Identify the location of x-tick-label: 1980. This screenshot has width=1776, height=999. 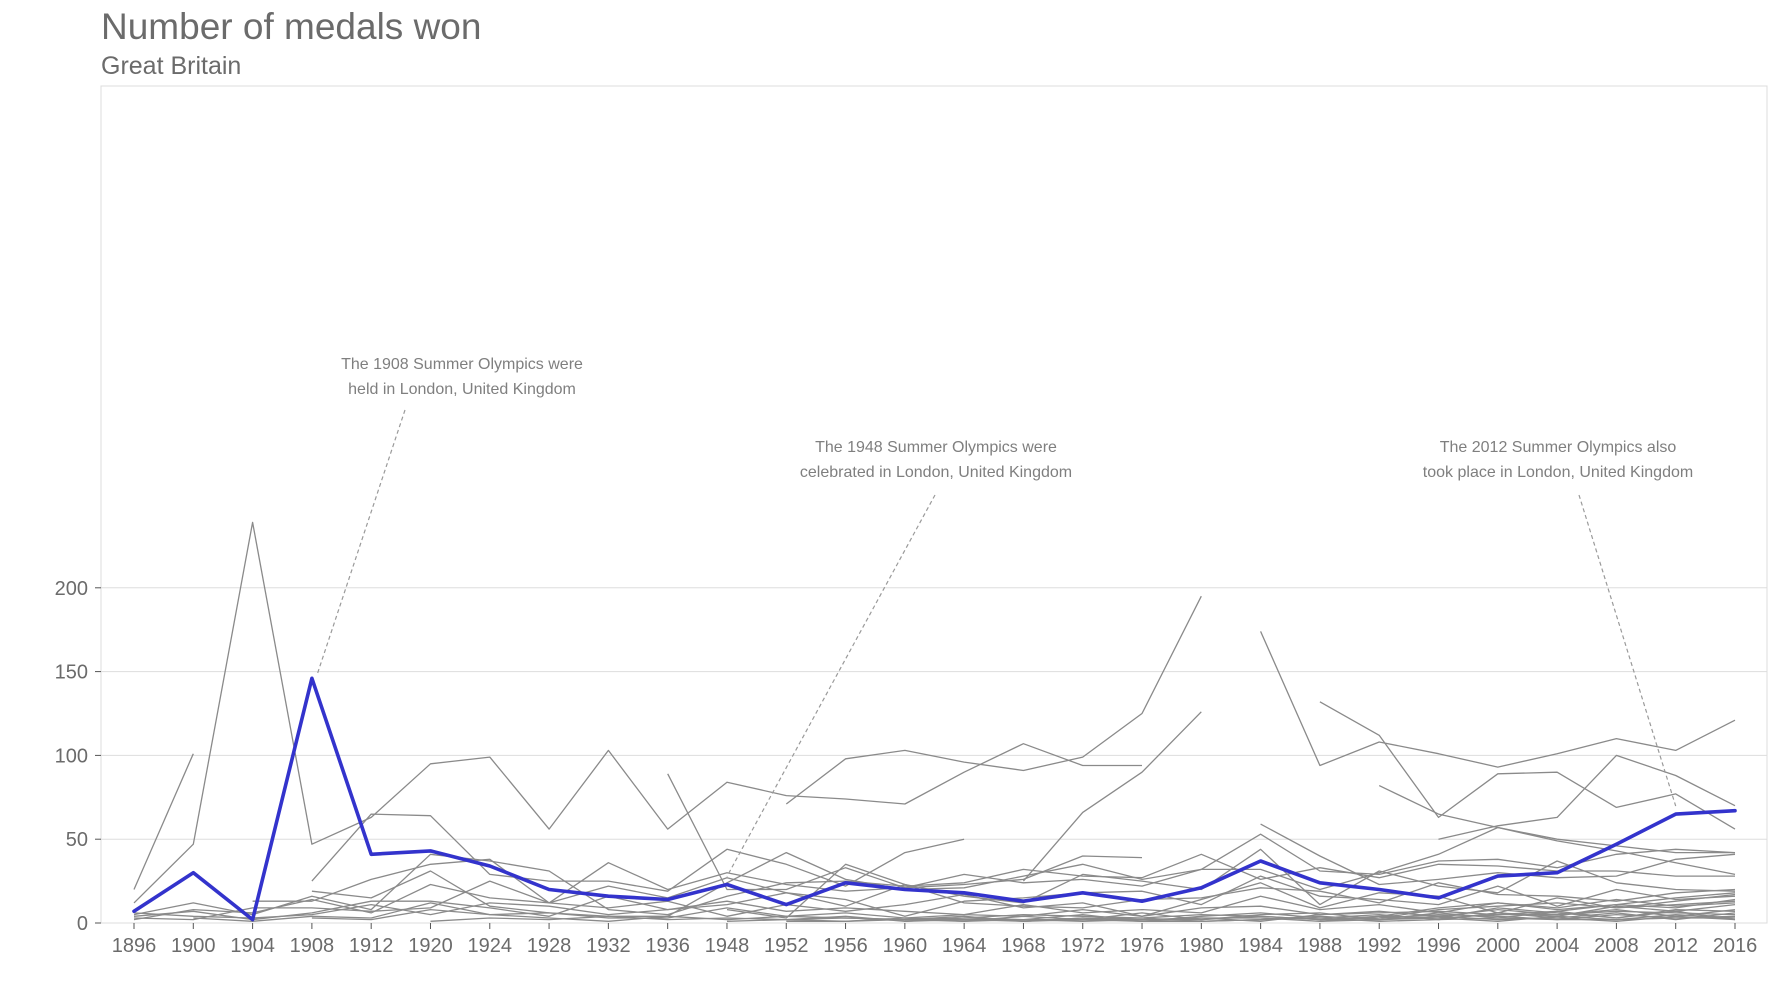
(1201, 946).